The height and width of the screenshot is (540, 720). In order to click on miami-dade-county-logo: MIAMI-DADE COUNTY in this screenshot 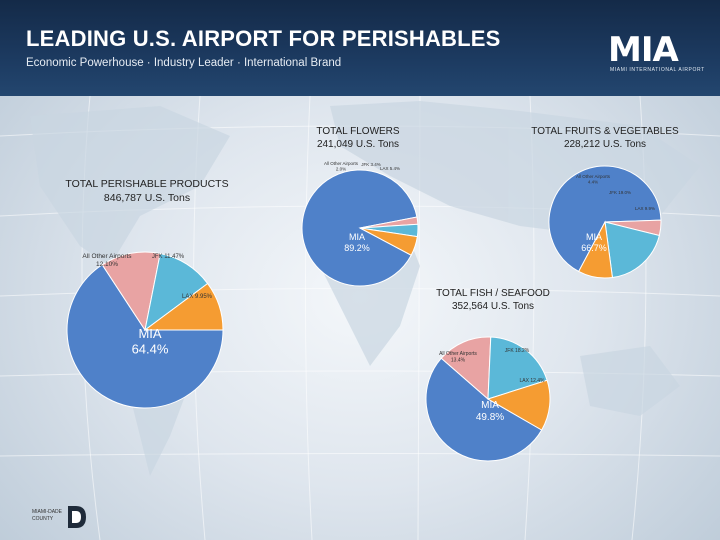, I will do `click(59, 517)`.